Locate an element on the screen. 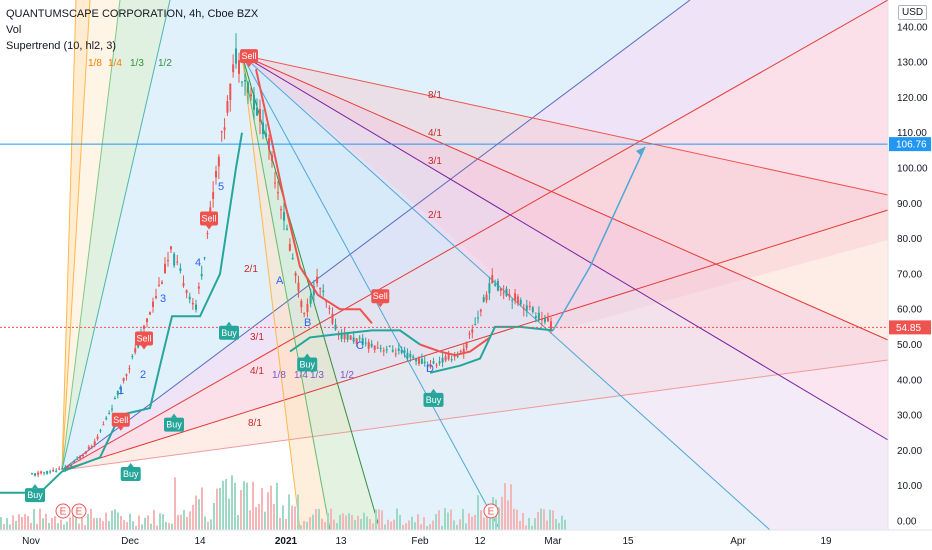  signal-pointer is located at coordinates (433, 390).